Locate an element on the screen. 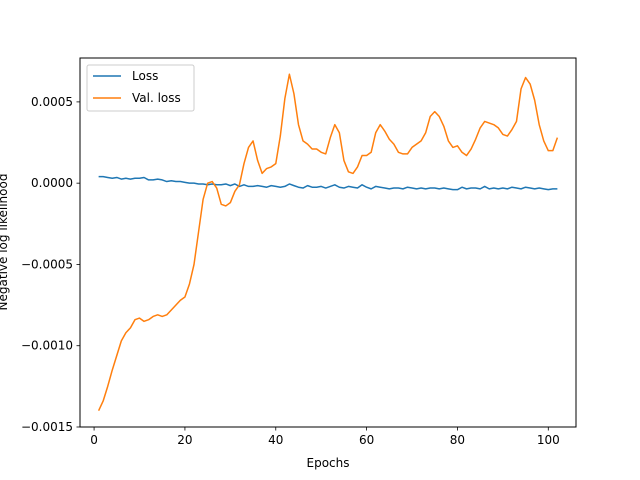  y-tick-label: −0.0010 is located at coordinates (47, 346).